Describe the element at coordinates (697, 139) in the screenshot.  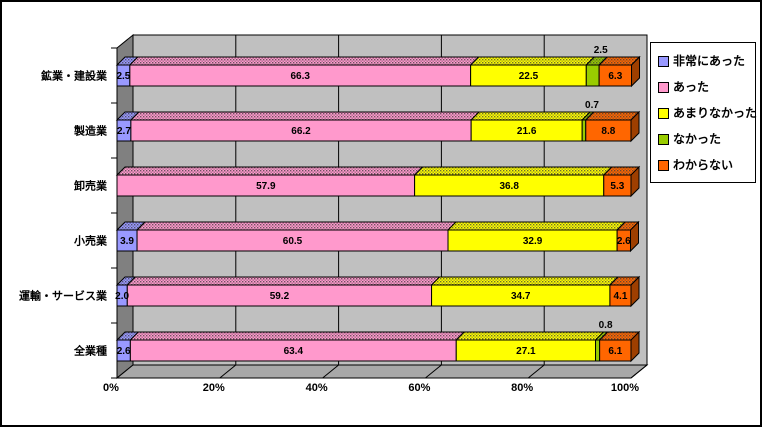
I see `legend-label: なかった` at that location.